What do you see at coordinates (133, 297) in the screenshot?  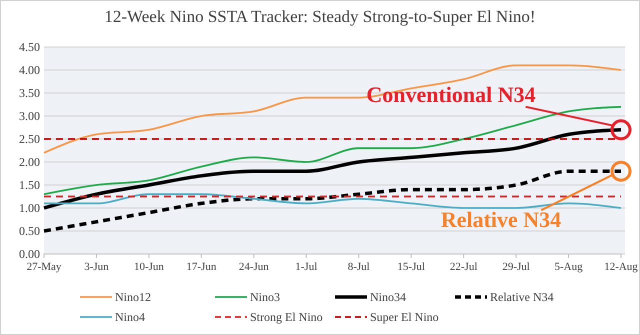 I see `legend-label: Nino12` at bounding box center [133, 297].